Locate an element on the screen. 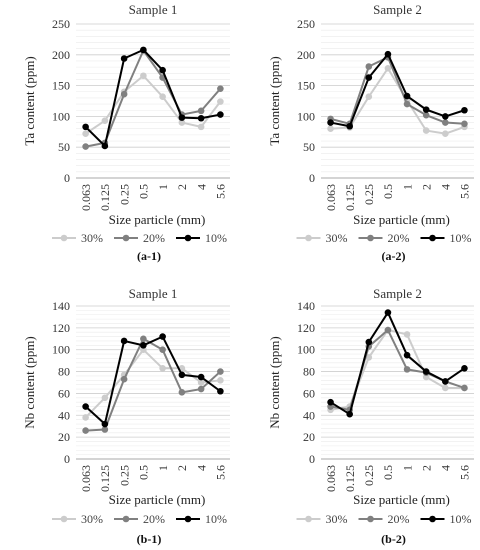  y-tick-label: 150 is located at coordinates (306, 86).